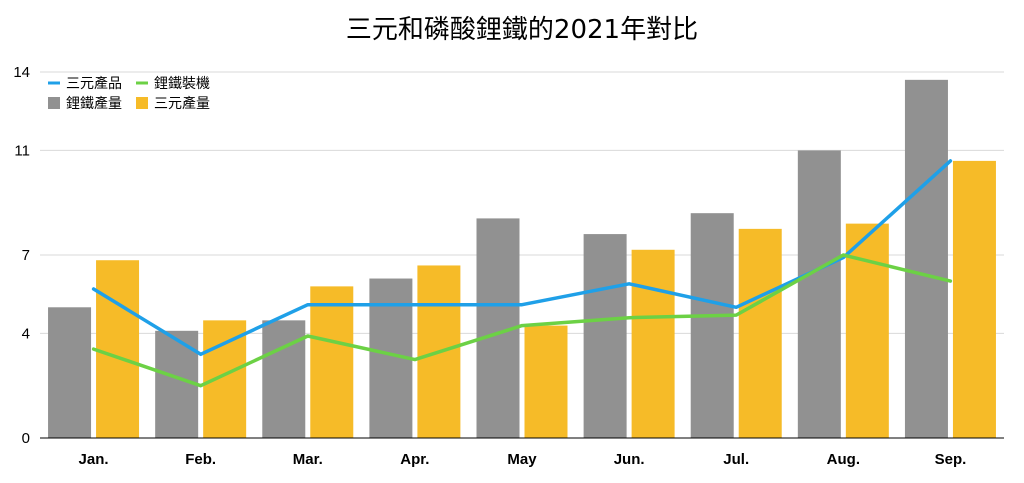  What do you see at coordinates (951, 459) in the screenshot?
I see `x-tick-label: Sep.` at bounding box center [951, 459].